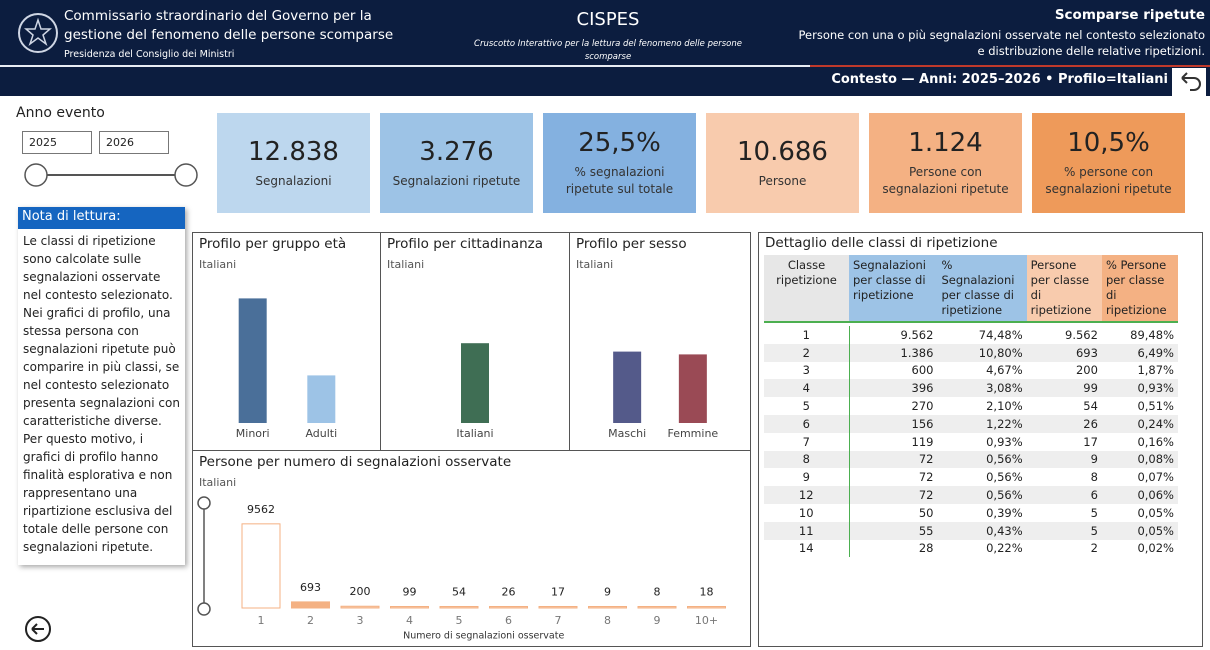 This screenshot has height=650, width=1210. What do you see at coordinates (272, 244) in the screenshot?
I see `chart-title: Profilo per gruppo età` at bounding box center [272, 244].